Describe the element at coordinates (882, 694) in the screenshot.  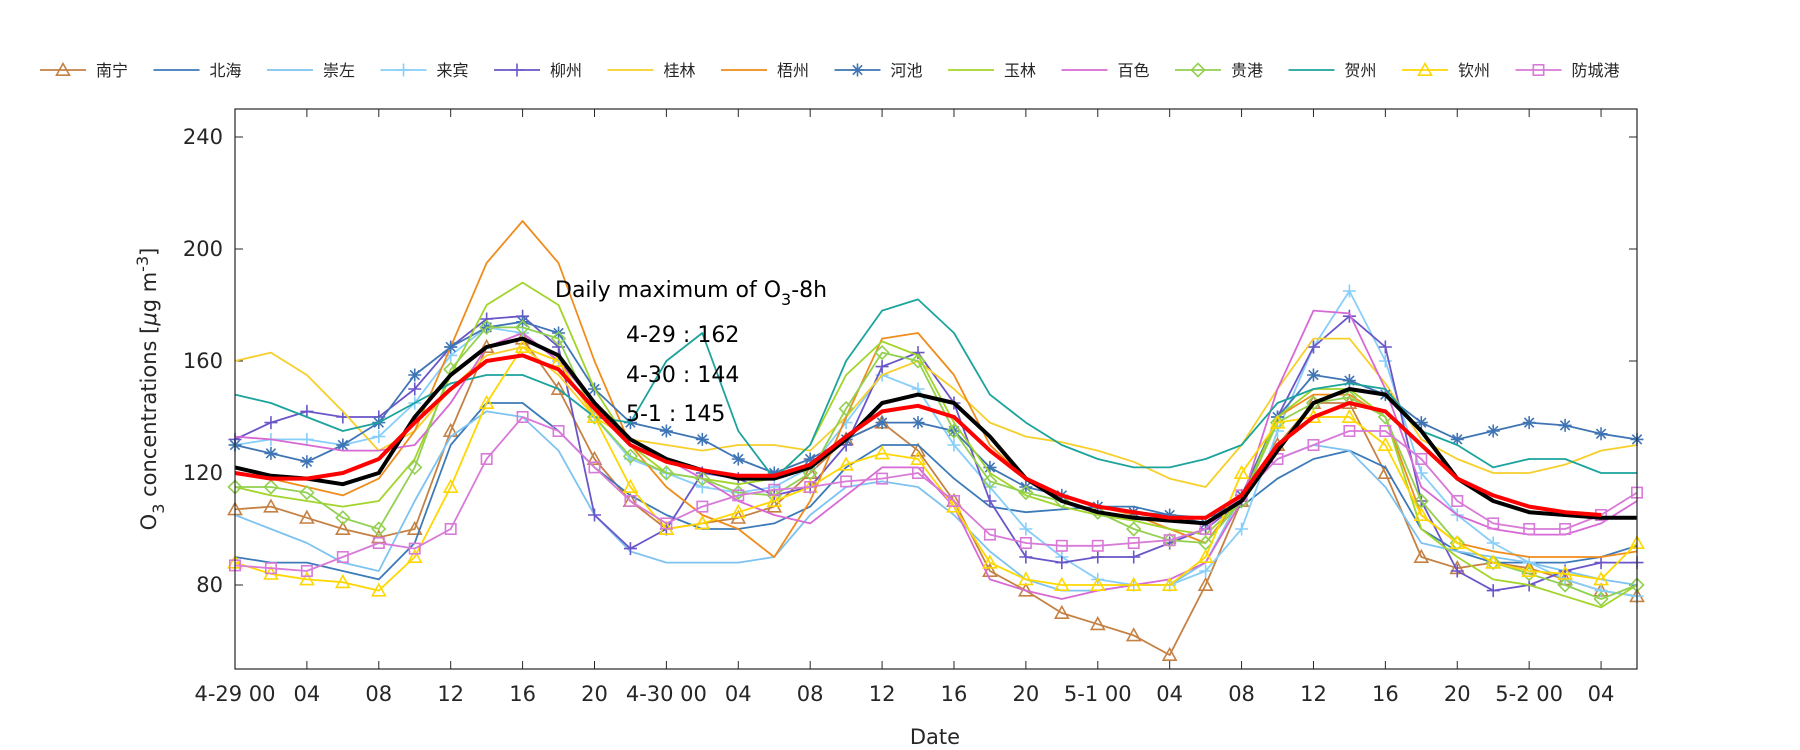
I see `x-tick-label: 12` at that location.